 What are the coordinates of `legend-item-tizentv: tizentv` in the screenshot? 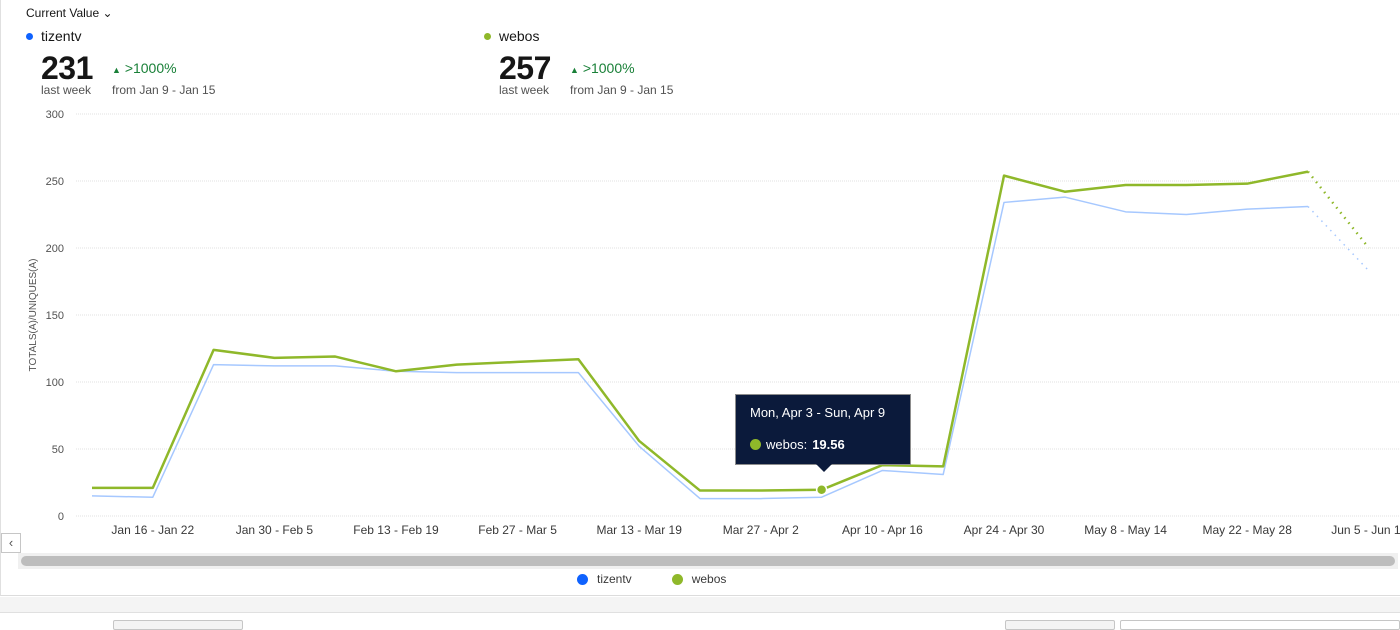 It's located at (604, 579).